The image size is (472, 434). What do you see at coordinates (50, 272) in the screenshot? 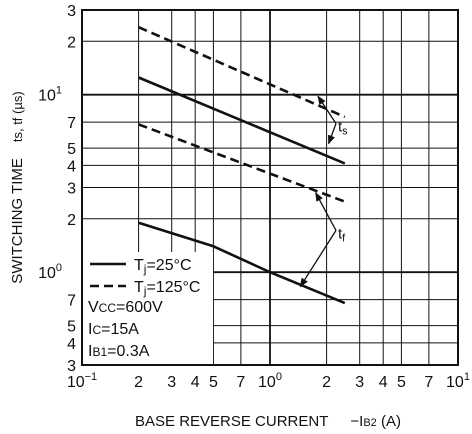
I see `y-tick-major: 10⁰` at bounding box center [50, 272].